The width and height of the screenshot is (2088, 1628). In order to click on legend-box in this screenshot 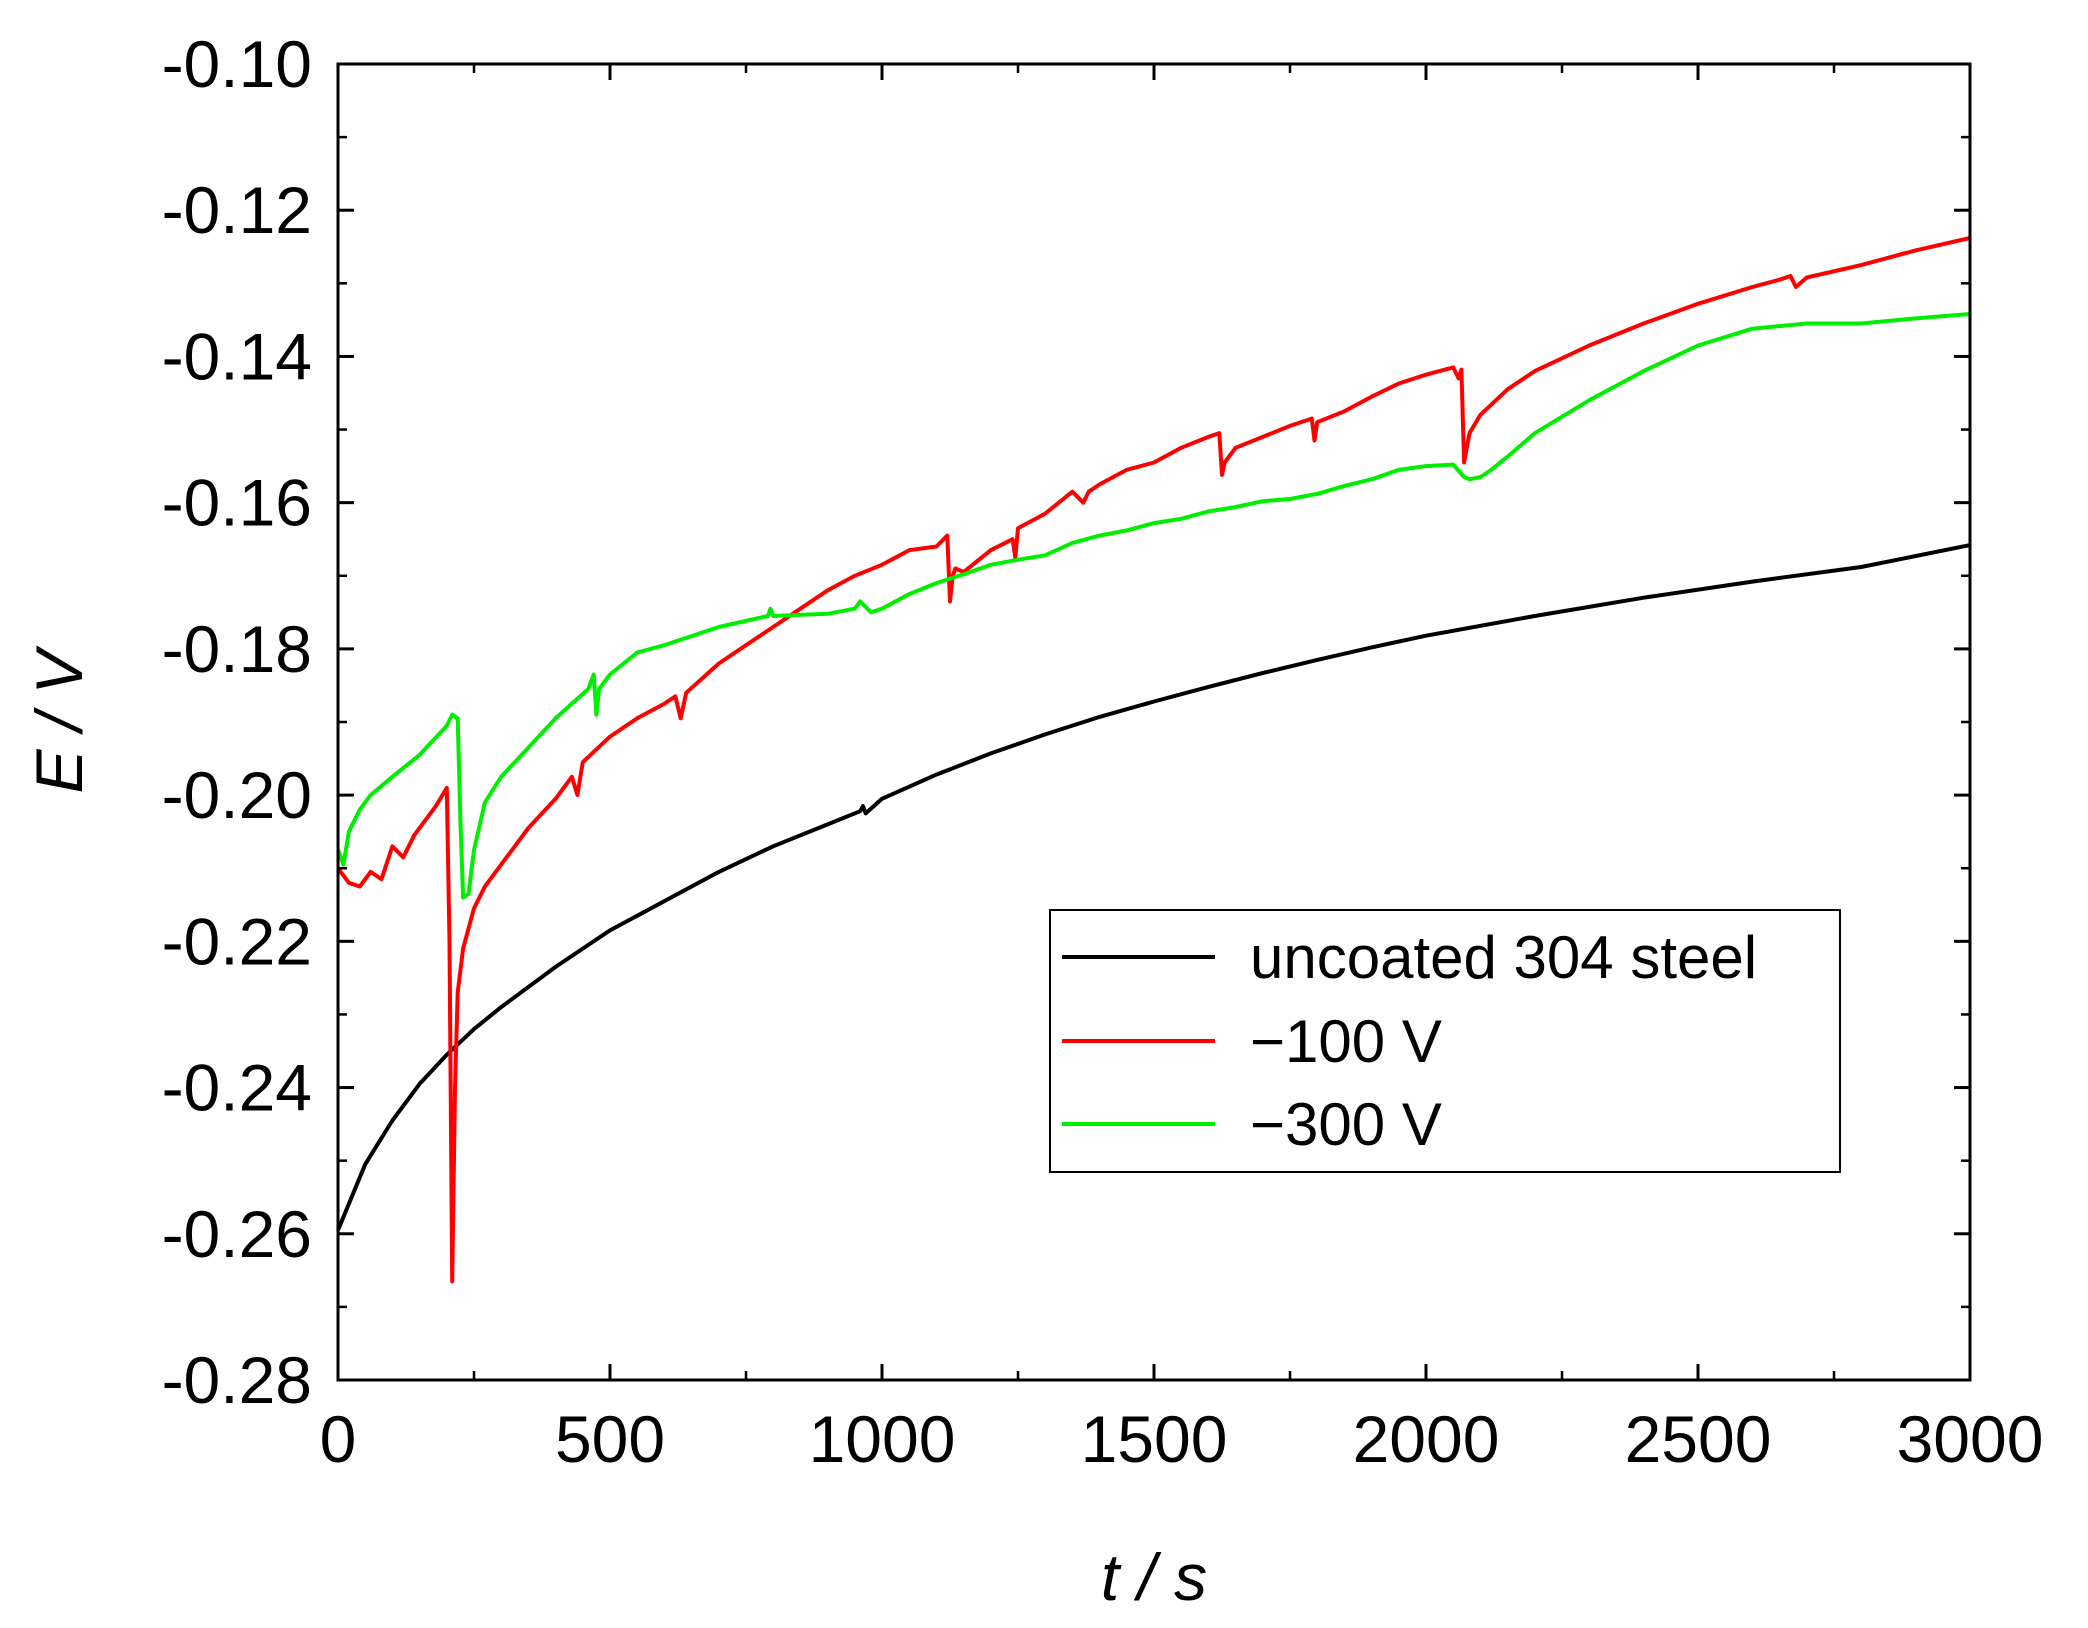, I will do `click(1445, 1041)`.